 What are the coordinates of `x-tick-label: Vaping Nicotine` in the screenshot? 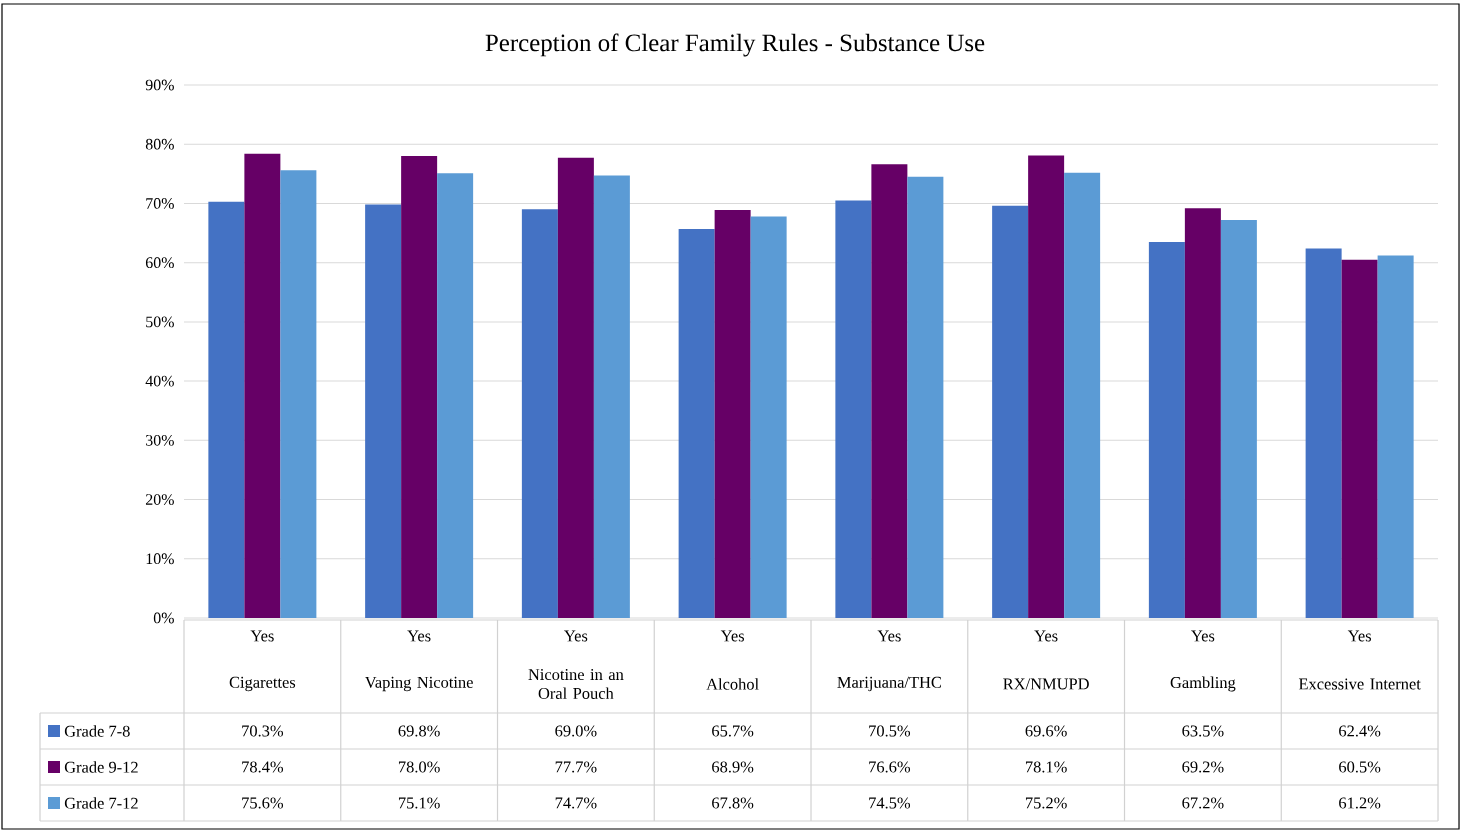 It's located at (418, 684).